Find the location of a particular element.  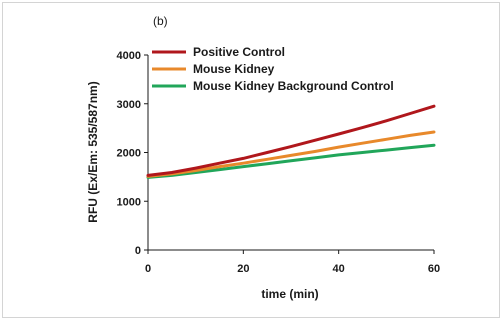

legend-label: Positive Control is located at coordinates (239, 52).